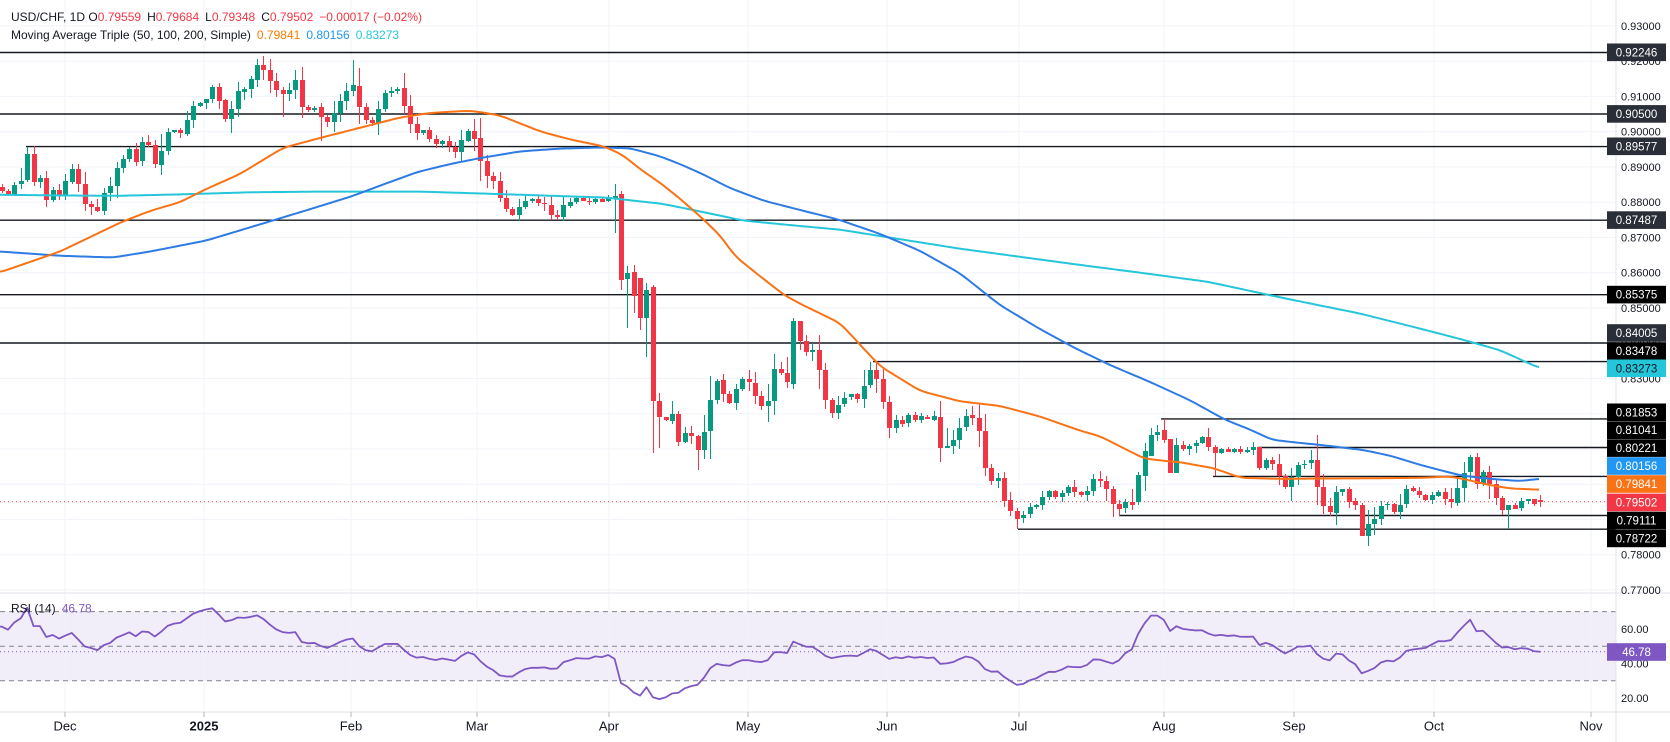 This screenshot has height=742, width=1670. What do you see at coordinates (51, 609) in the screenshot?
I see `svg-text: RSI (14) 46.78` at bounding box center [51, 609].